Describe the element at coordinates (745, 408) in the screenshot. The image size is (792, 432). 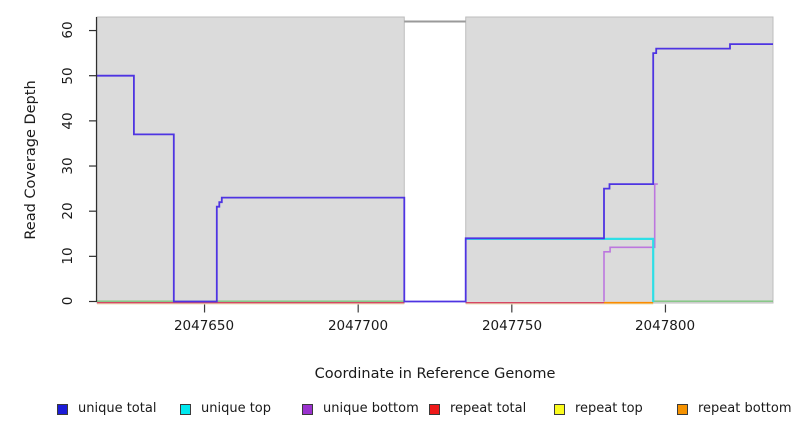
I see `legend-label: repeat bottom` at that location.